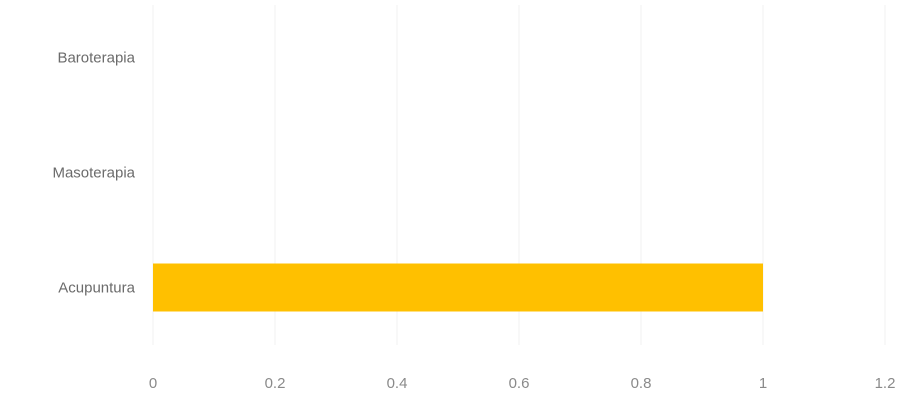 Image resolution: width=907 pixels, height=412 pixels. Describe the element at coordinates (153, 383) in the screenshot. I see `x-tick-label: 0` at that location.